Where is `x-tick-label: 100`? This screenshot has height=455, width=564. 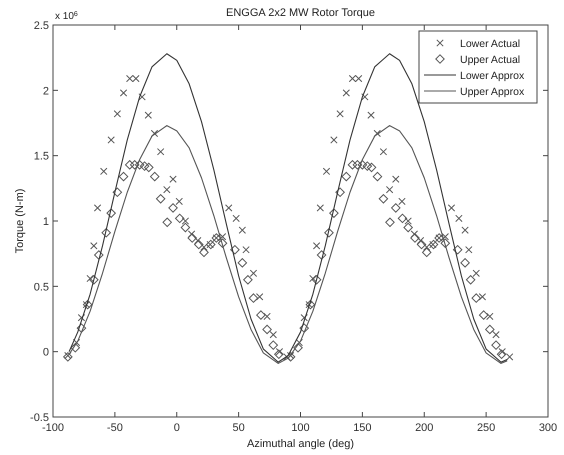 x-tick-label: 100 is located at coordinates (300, 428).